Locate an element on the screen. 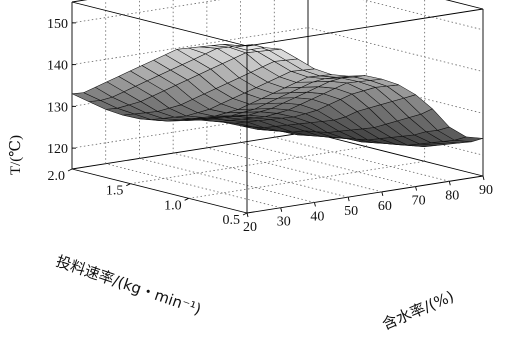  x-axis-label: 含水率/(%) is located at coordinates (418, 310).